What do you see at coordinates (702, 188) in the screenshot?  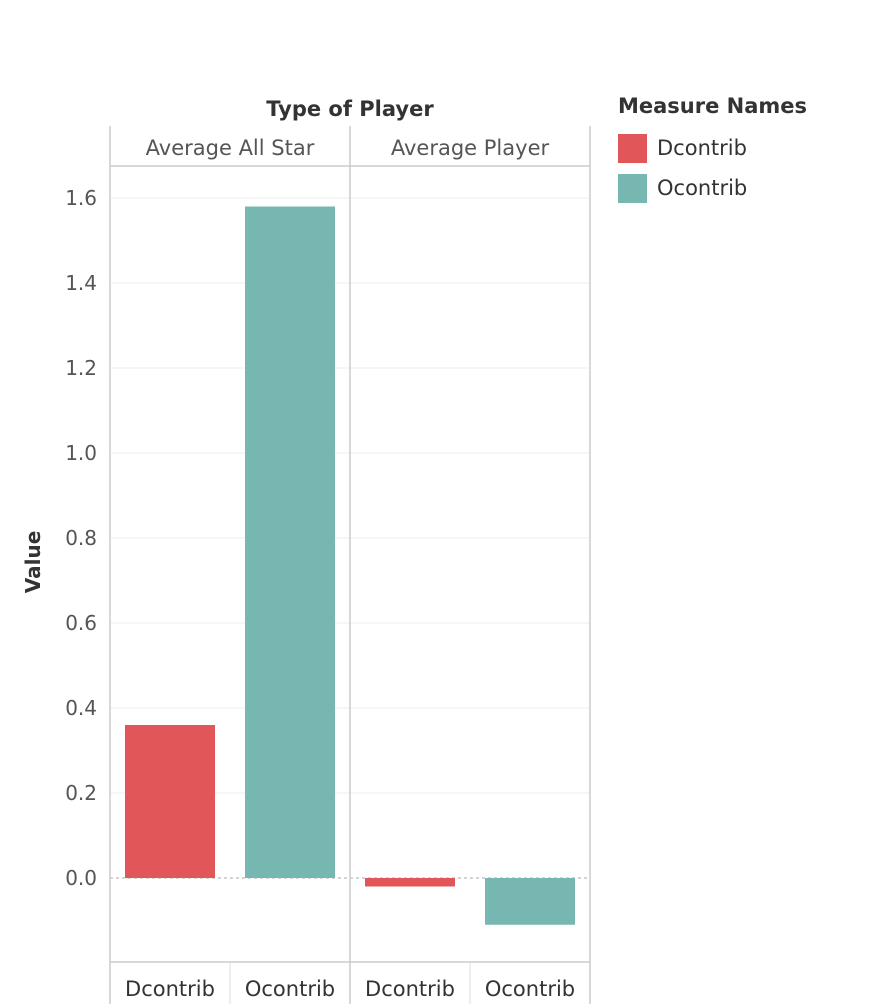 I see `legend-label-ocontrib: Ocontrib` at bounding box center [702, 188].